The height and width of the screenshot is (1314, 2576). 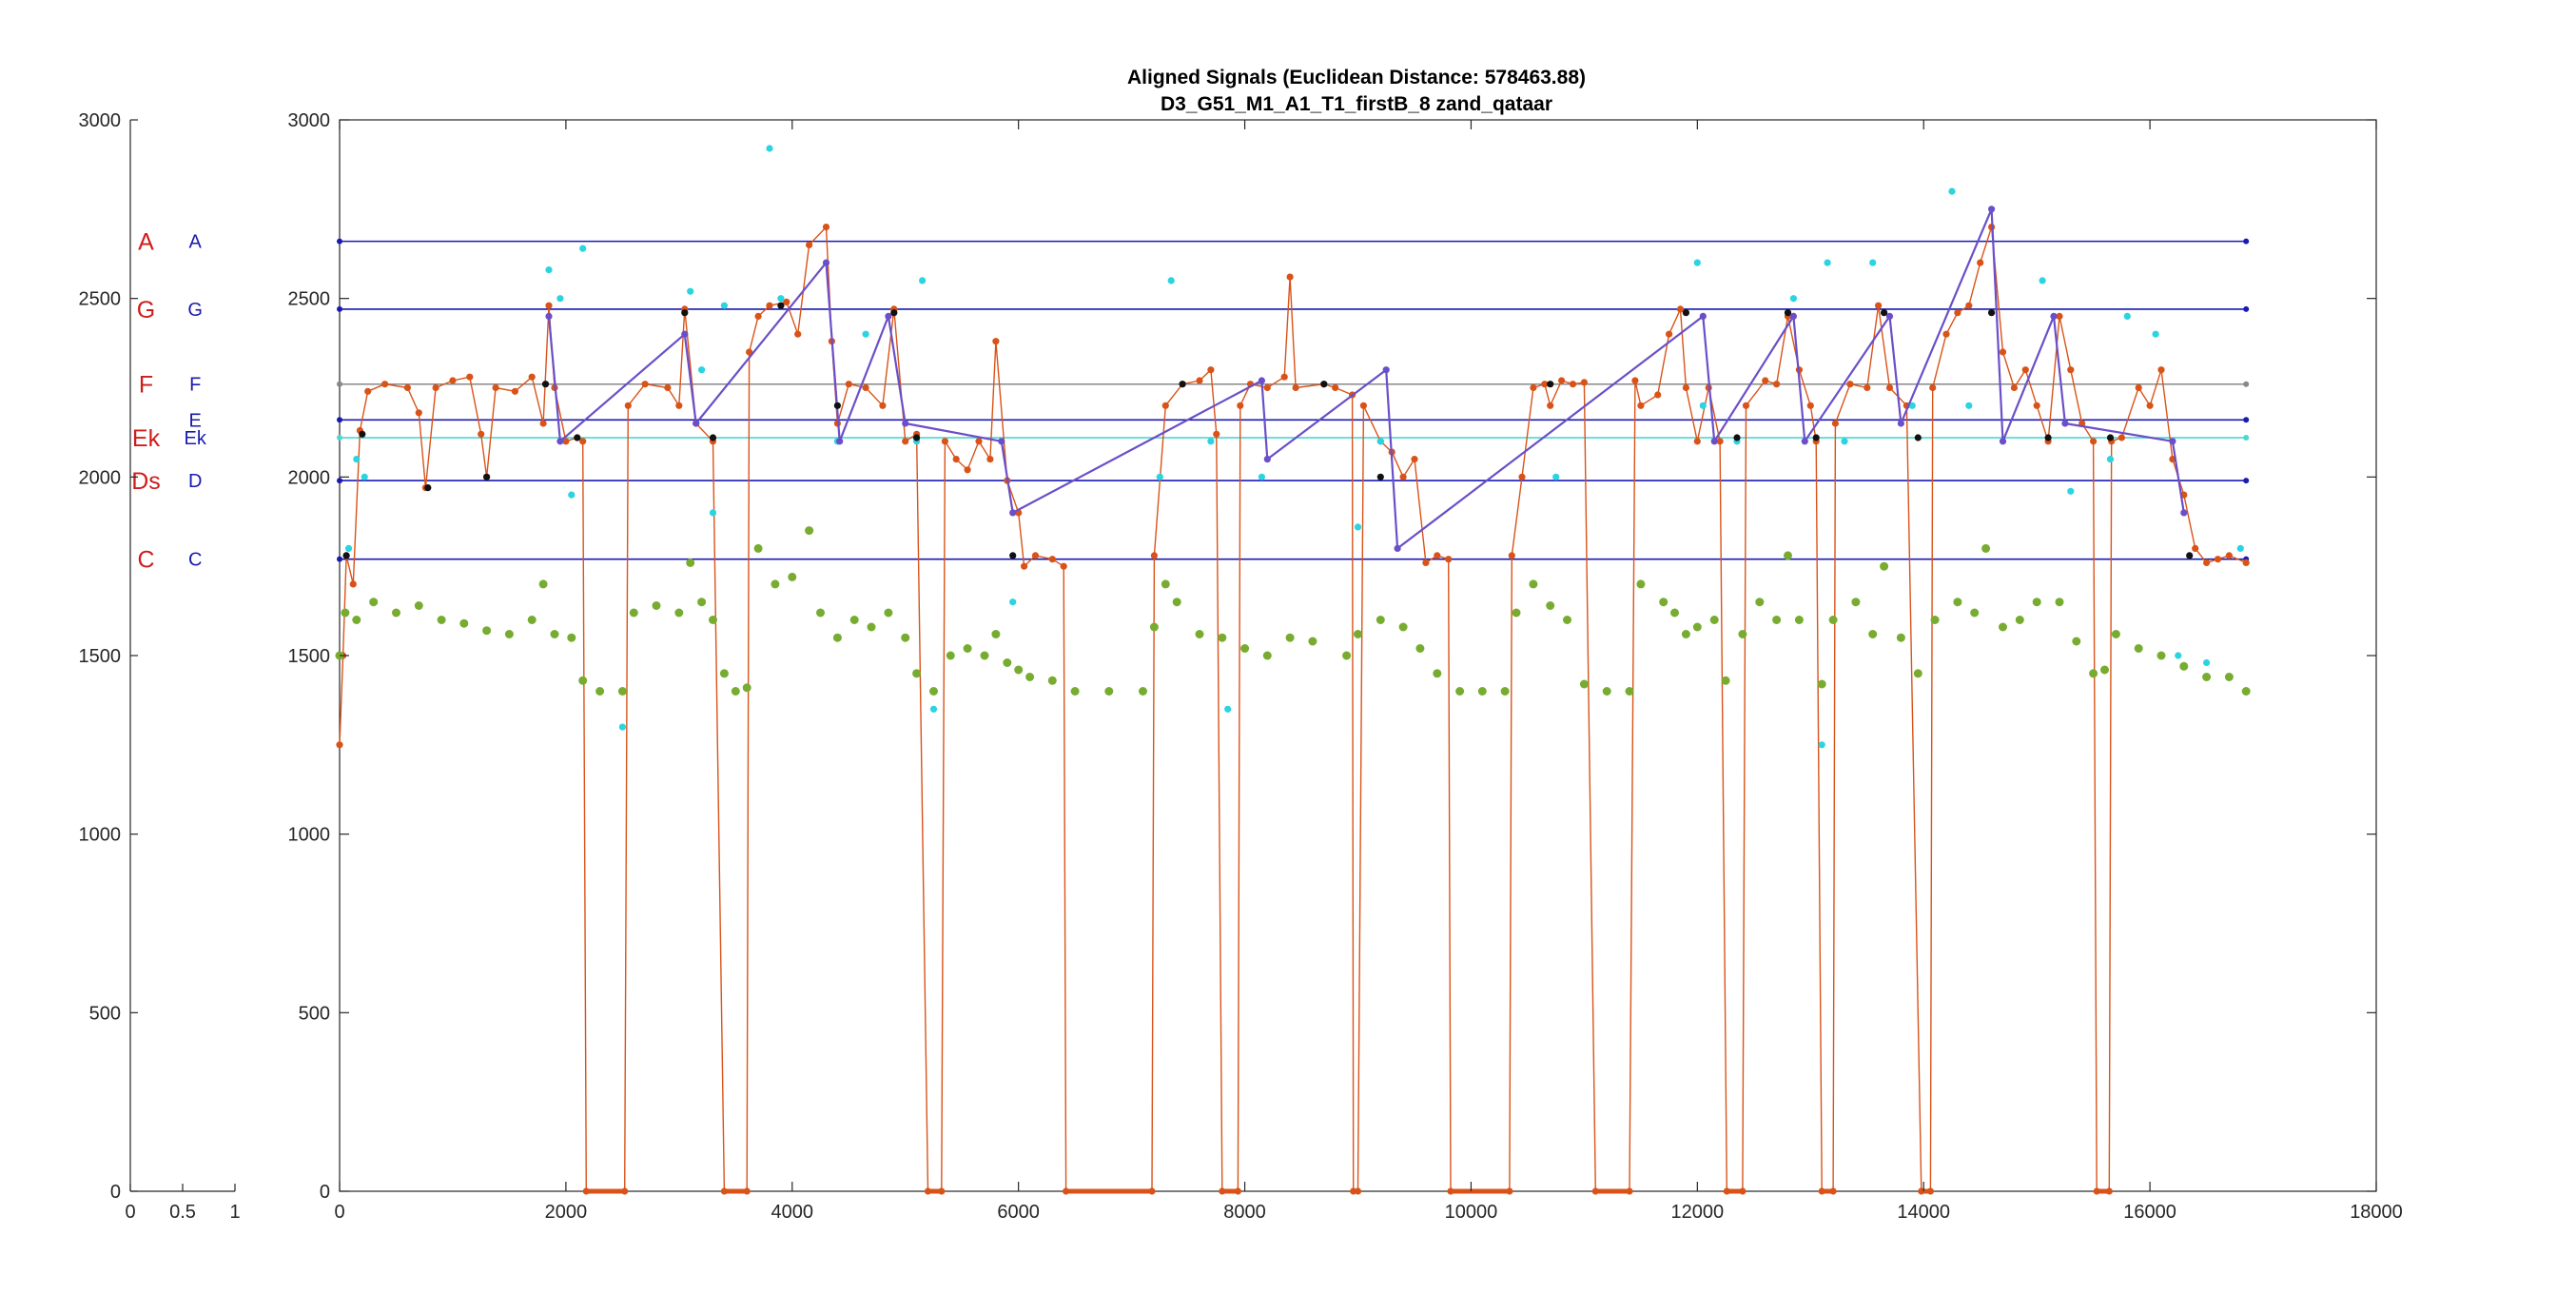 What do you see at coordinates (310, 478) in the screenshot?
I see `y-tick-label: 2000` at bounding box center [310, 478].